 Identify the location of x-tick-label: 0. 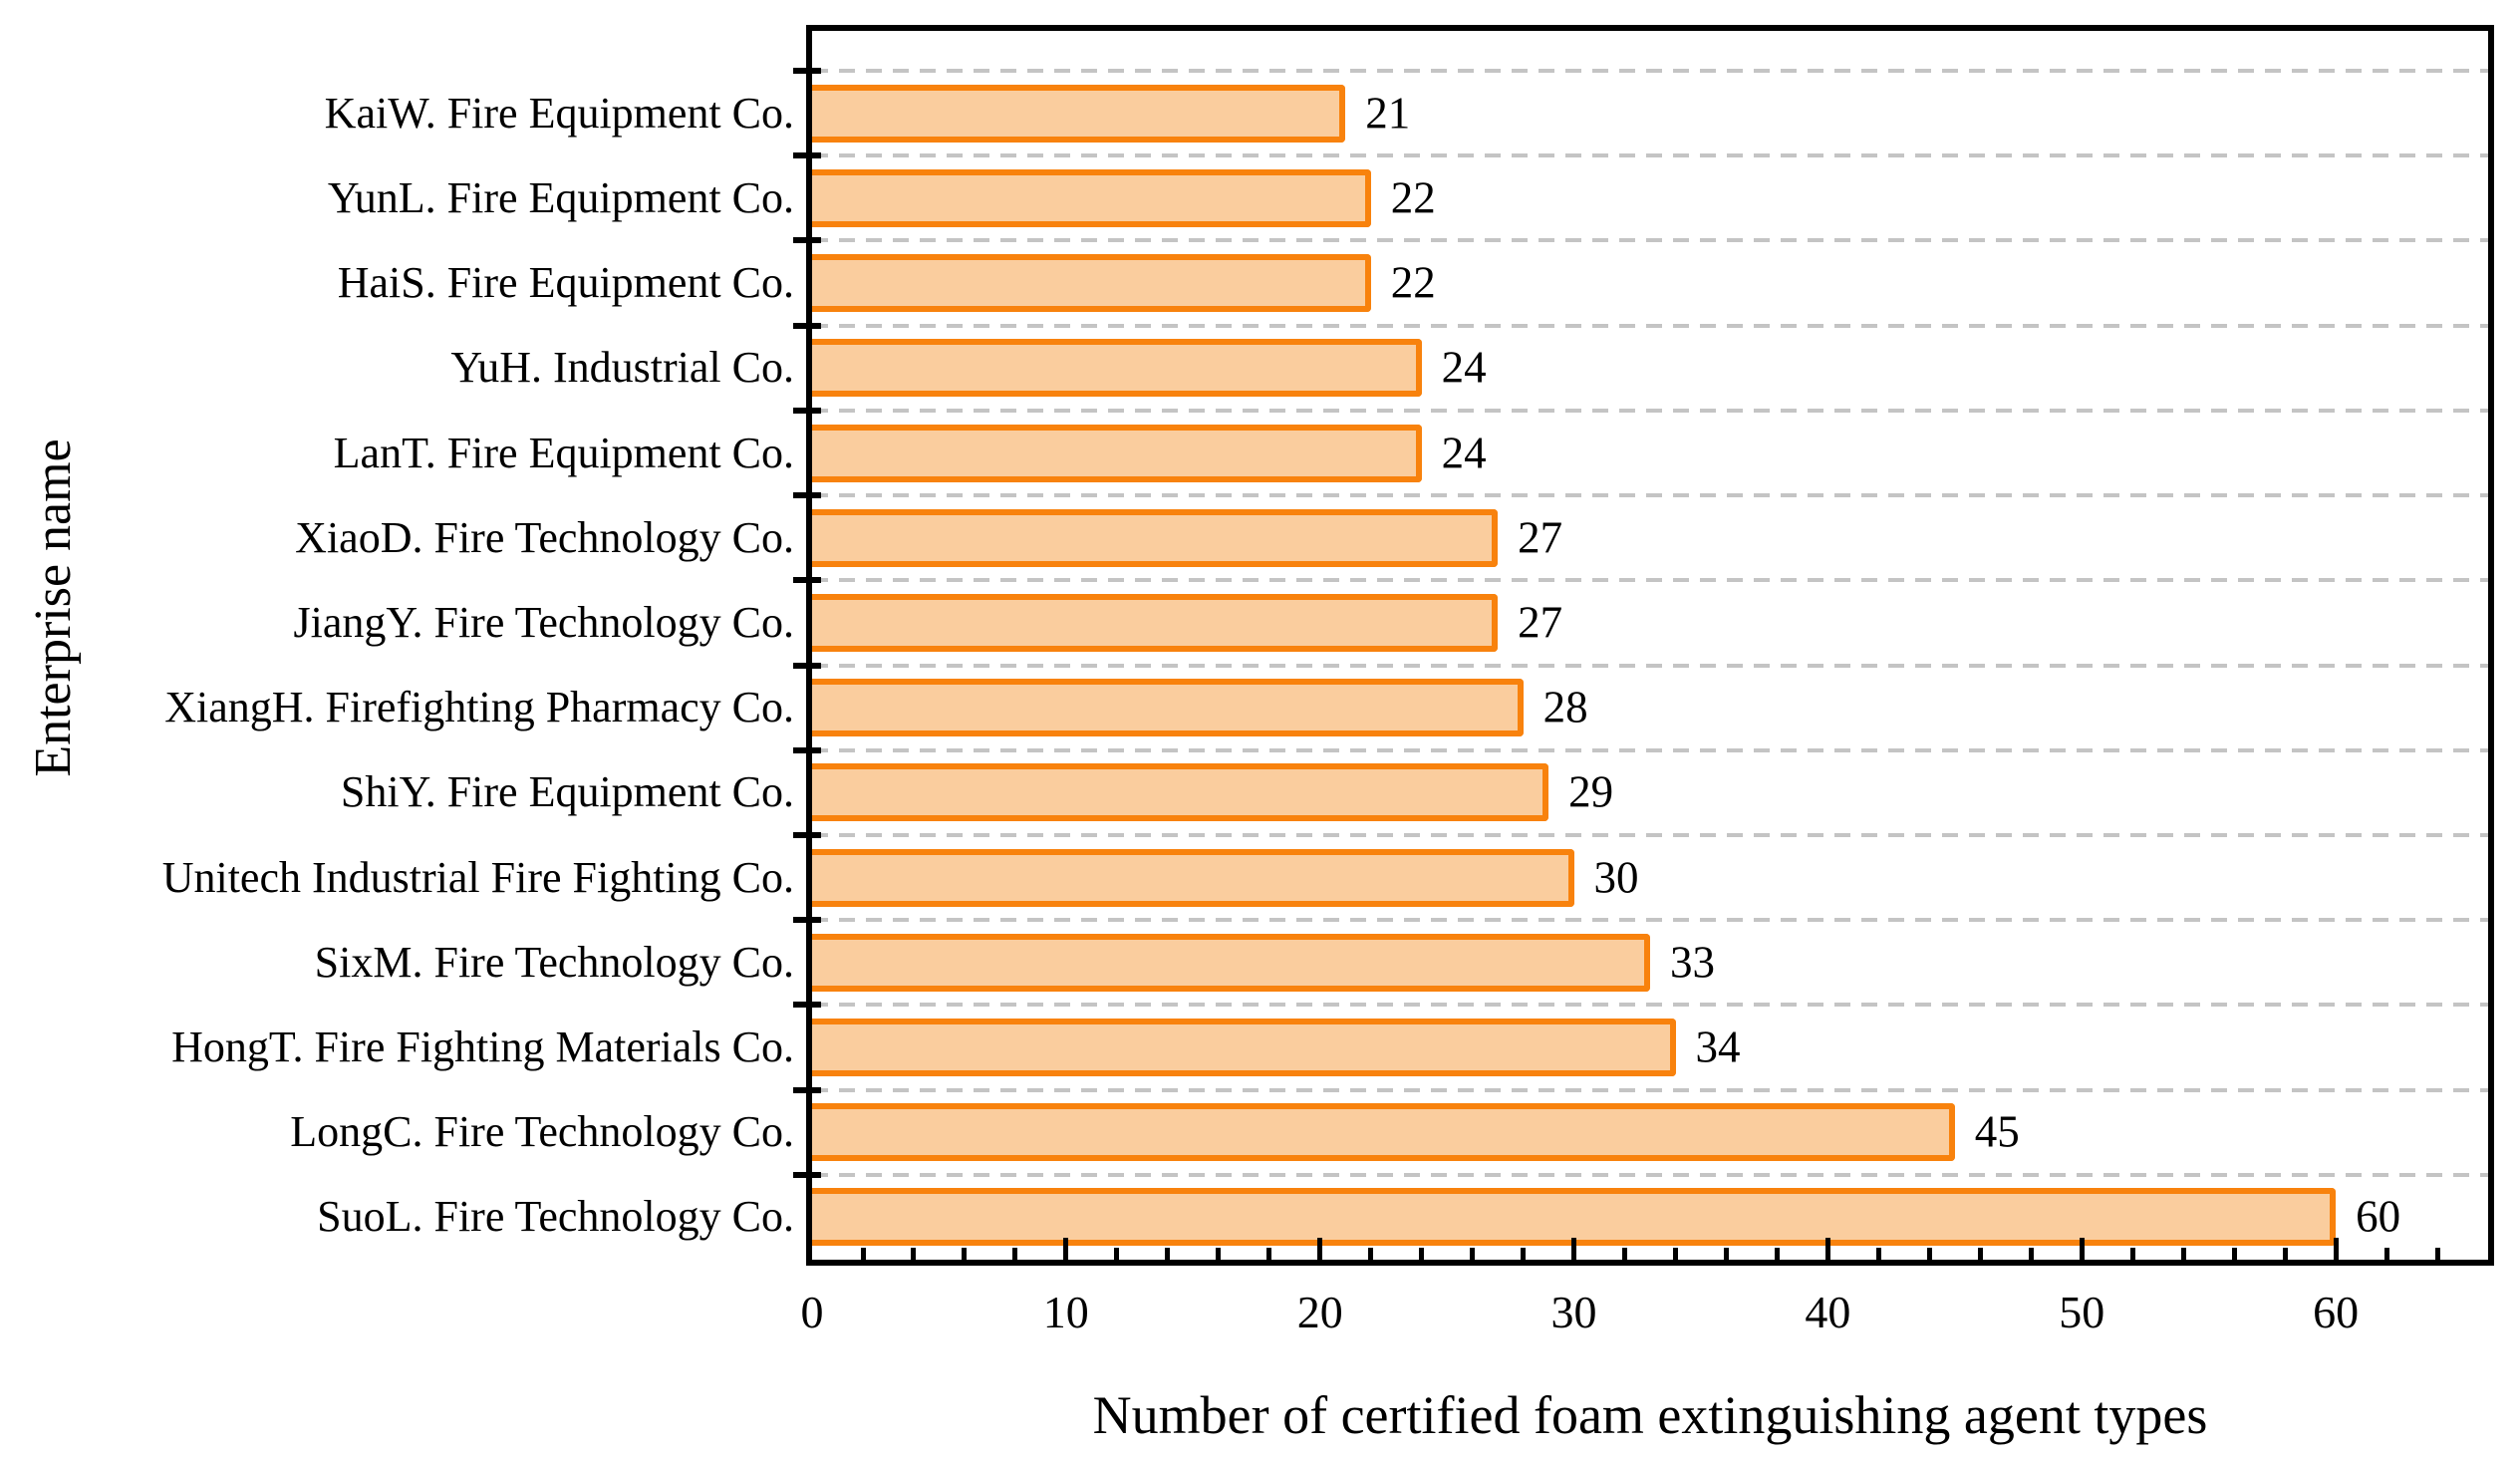
(812, 1312).